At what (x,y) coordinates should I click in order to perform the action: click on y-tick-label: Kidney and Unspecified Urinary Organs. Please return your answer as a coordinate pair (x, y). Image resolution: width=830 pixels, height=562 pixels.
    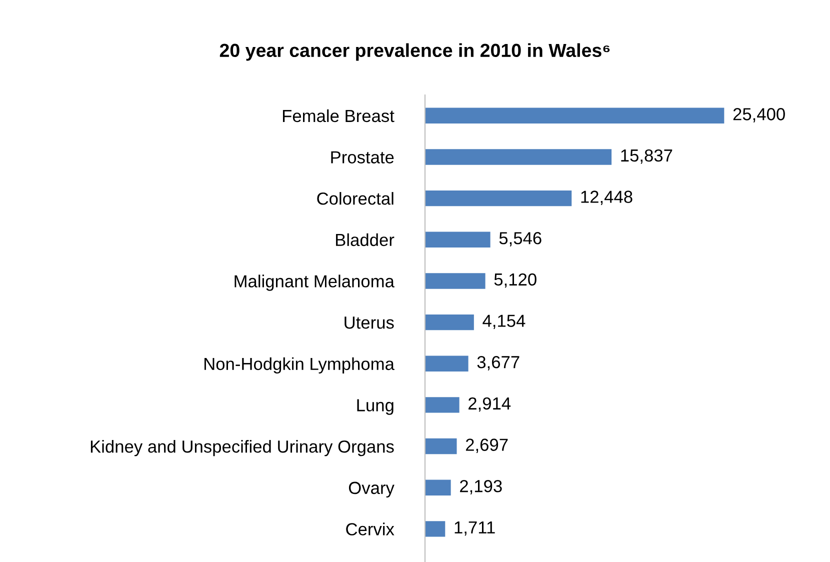
    Looking at the image, I should click on (242, 448).